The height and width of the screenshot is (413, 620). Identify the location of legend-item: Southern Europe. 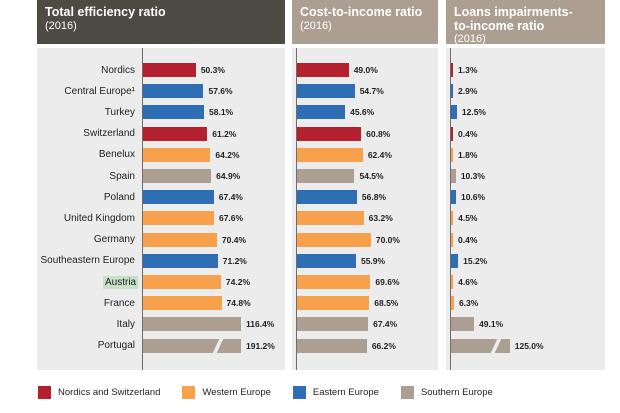
(446, 392).